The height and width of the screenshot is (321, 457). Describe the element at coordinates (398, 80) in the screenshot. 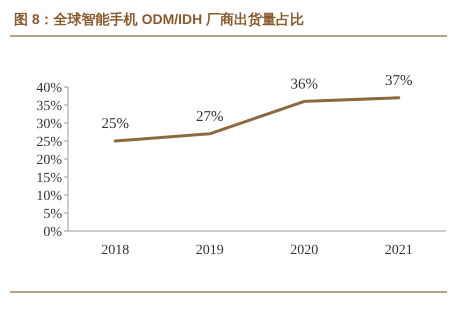

I see `data-label: 37%` at that location.